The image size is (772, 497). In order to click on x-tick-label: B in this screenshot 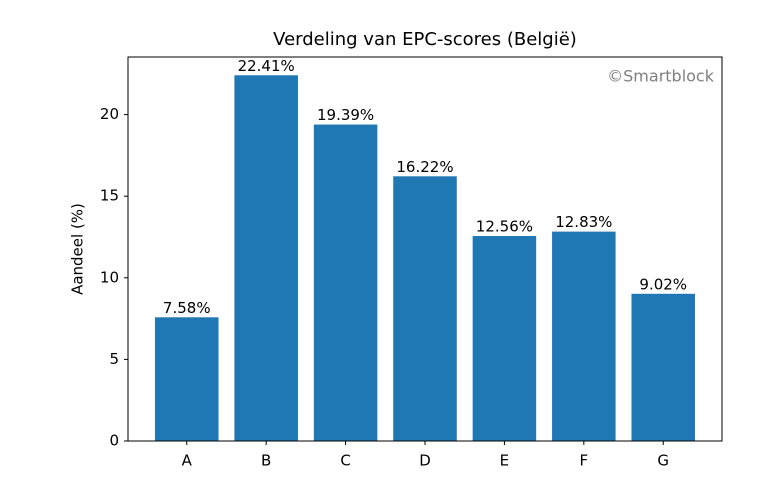, I will do `click(266, 461)`.